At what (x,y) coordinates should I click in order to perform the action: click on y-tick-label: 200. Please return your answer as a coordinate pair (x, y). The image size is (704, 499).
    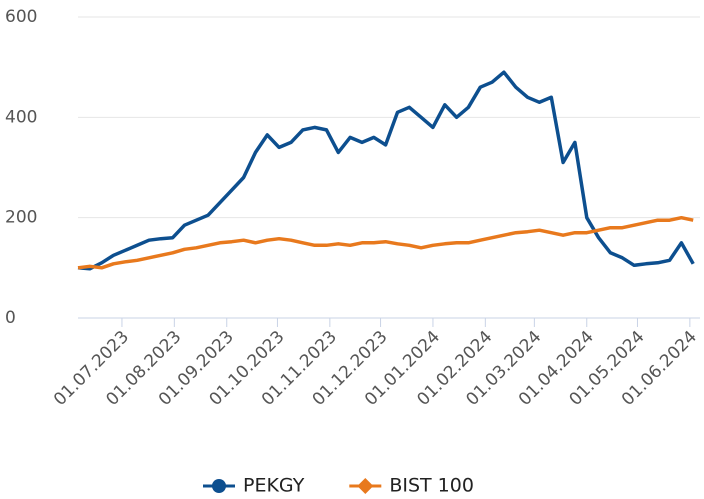
    Looking at the image, I should click on (21, 218).